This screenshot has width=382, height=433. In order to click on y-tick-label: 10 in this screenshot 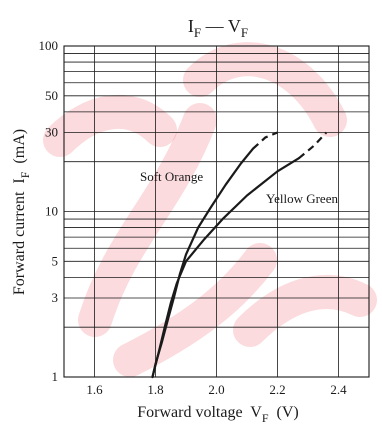, I will do `click(51, 211)`.